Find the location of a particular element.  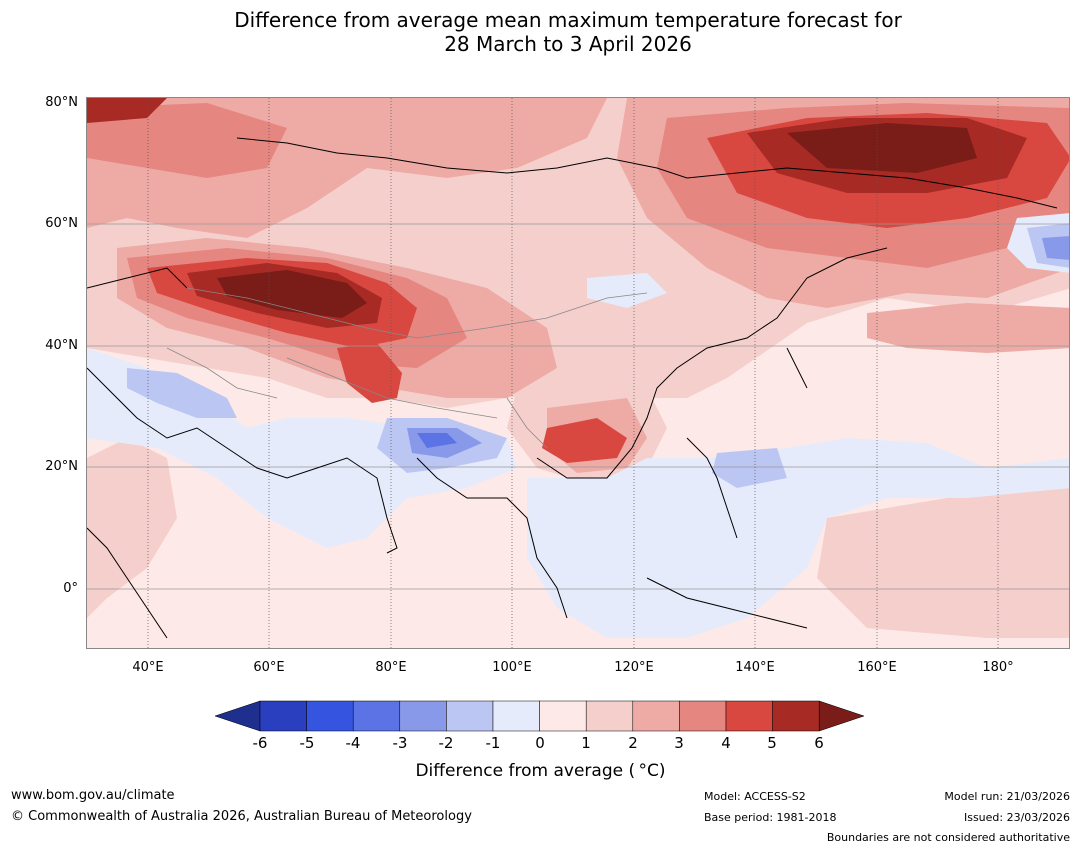

lon-label-80e: 80°E is located at coordinates (391, 667).